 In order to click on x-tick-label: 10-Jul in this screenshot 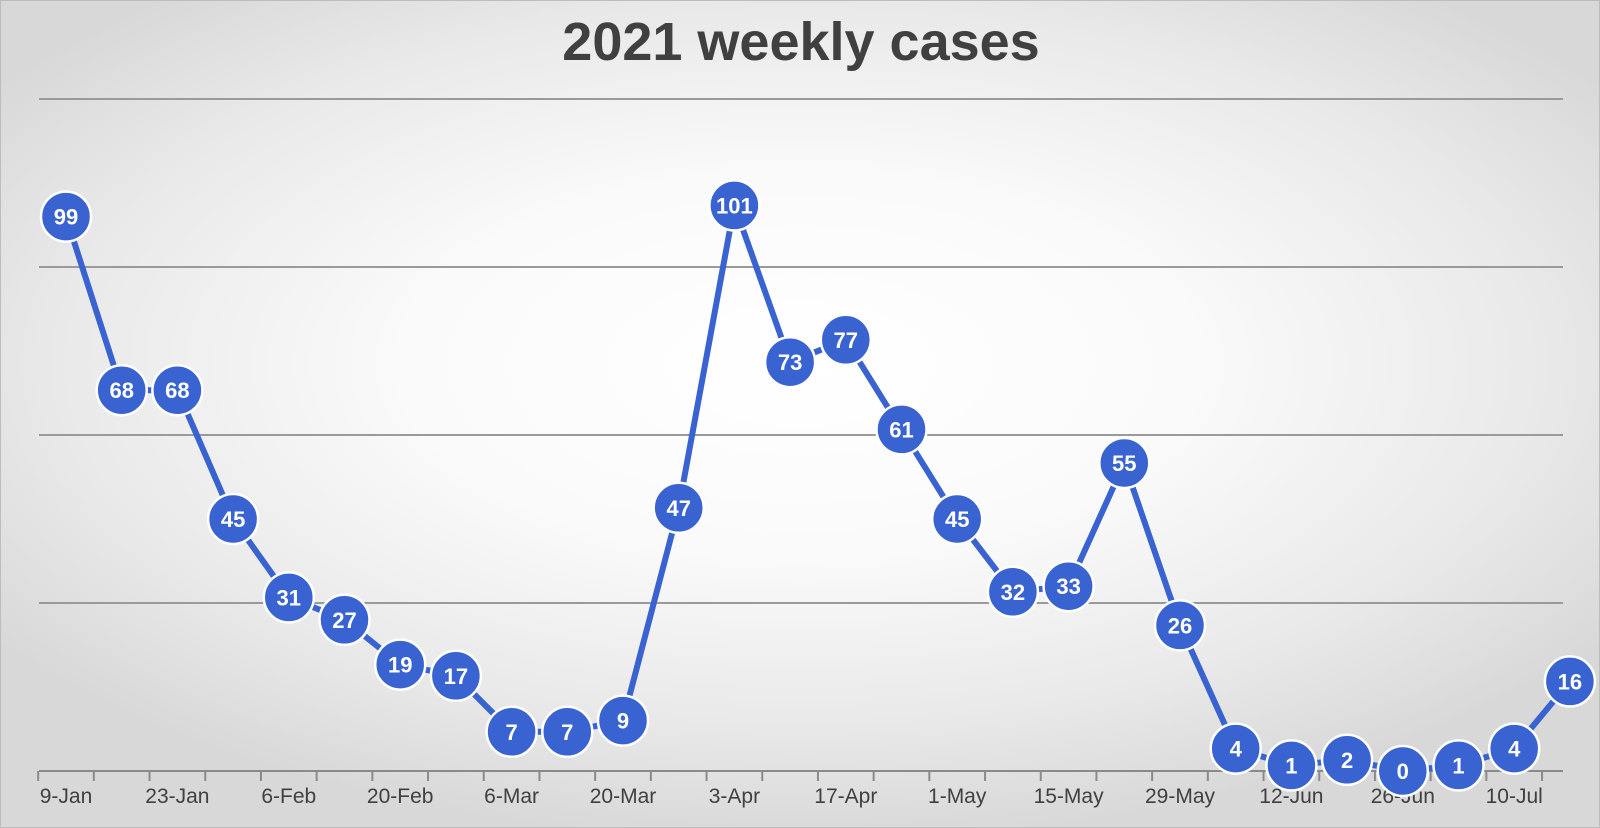, I will do `click(1514, 796)`.